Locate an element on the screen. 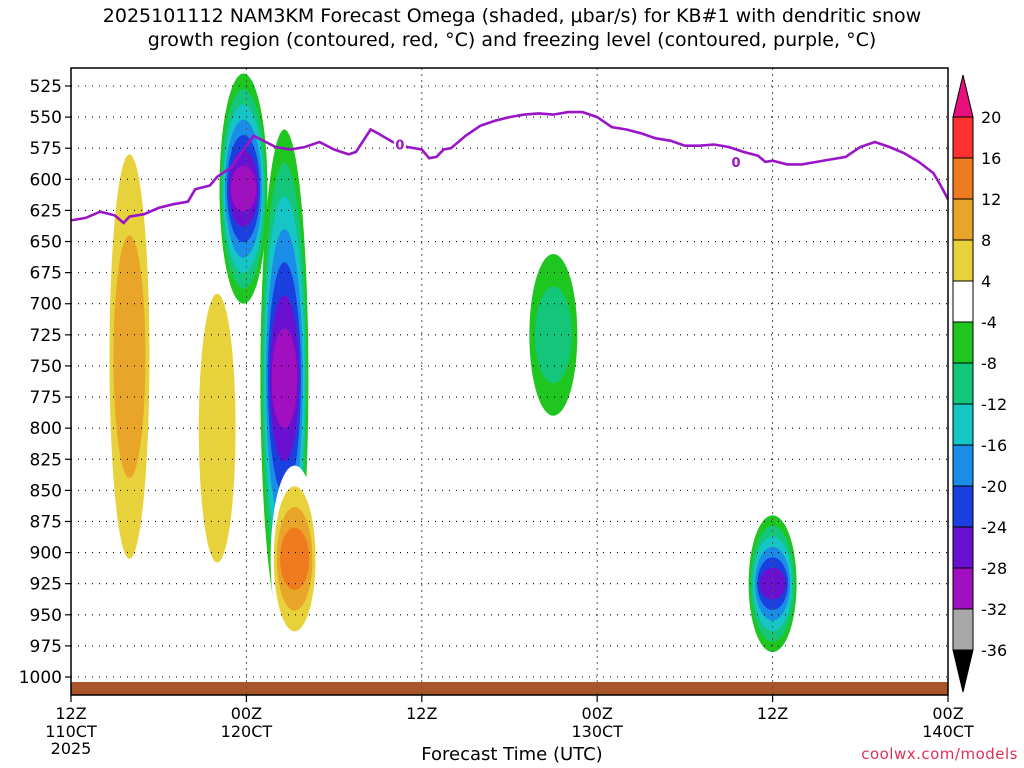 The height and width of the screenshot is (768, 1024). y-tick-label: 625 is located at coordinates (46, 211).